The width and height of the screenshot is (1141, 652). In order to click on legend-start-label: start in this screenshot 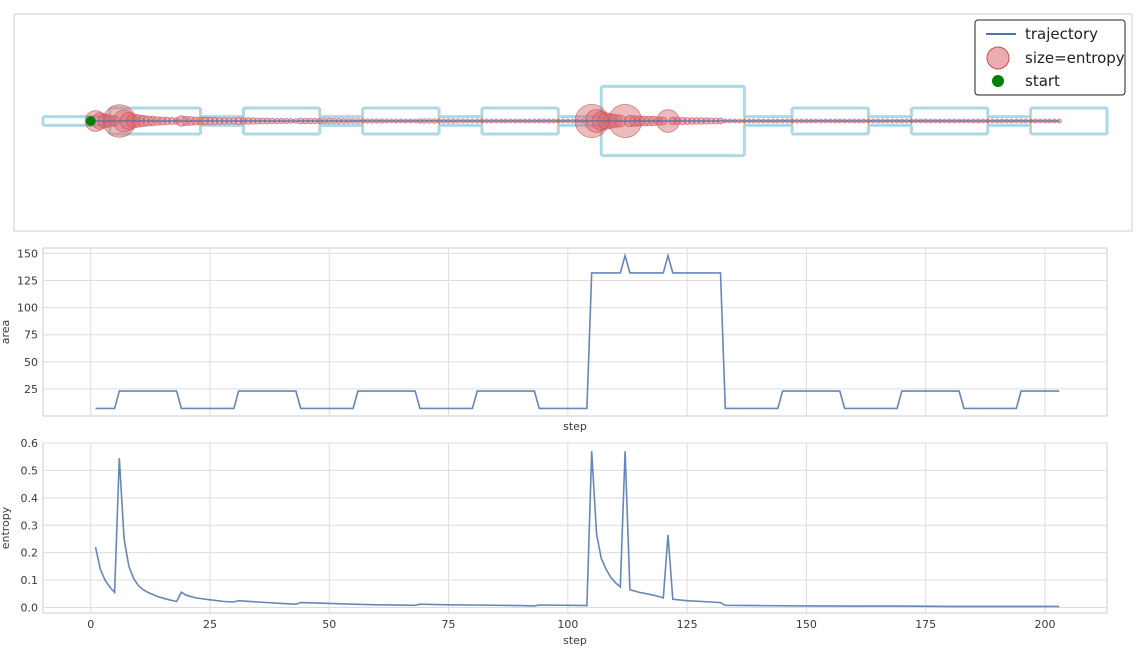, I will do `click(1042, 81)`.